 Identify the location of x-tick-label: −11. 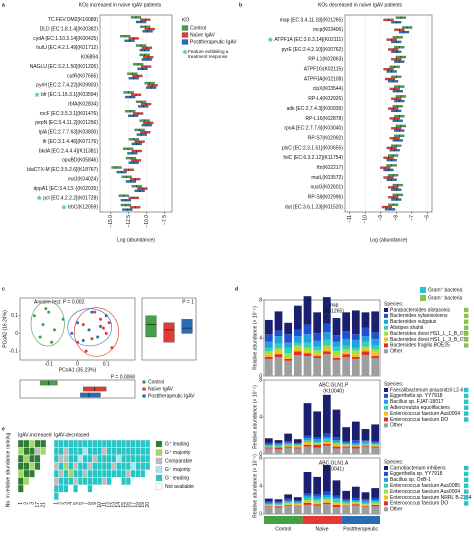
(350, 219).